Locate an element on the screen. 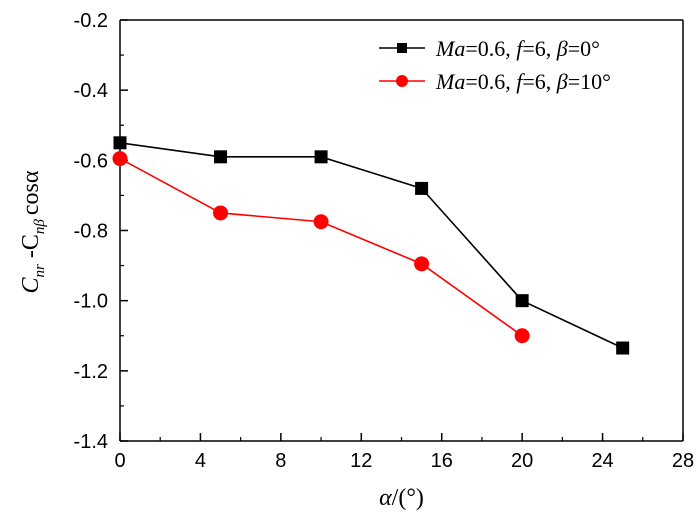 Image resolution: width=700 pixels, height=517 pixels. x-axis-label-symbol: α is located at coordinates (385, 498).